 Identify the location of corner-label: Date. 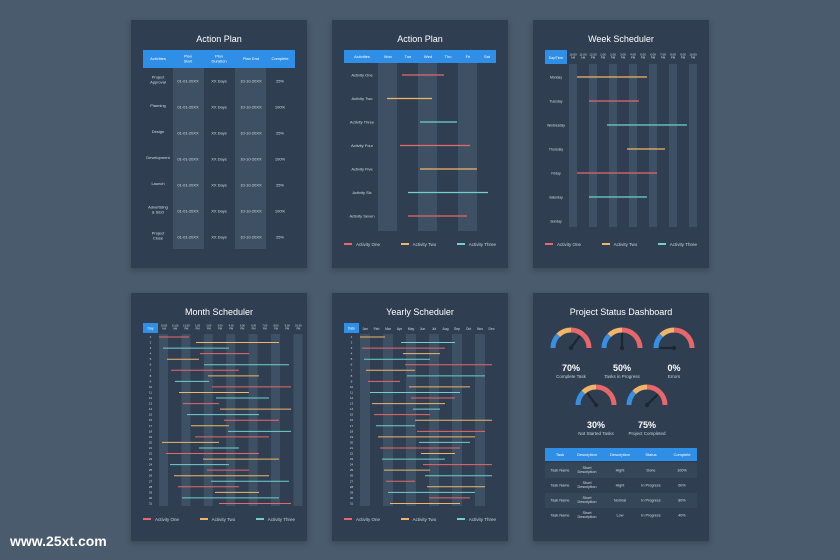
(351, 329).